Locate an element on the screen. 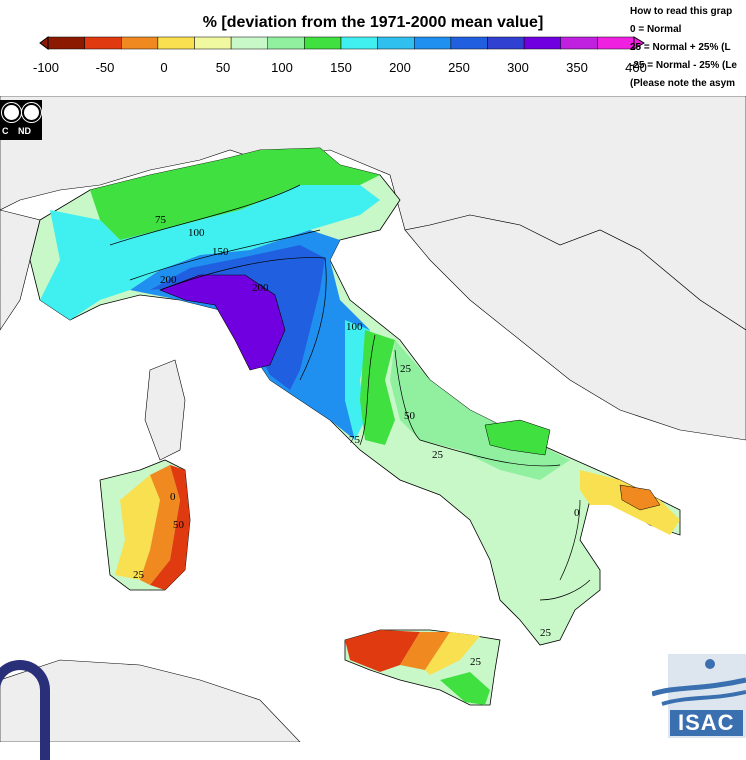  contour-label: 150 is located at coordinates (220, 252).